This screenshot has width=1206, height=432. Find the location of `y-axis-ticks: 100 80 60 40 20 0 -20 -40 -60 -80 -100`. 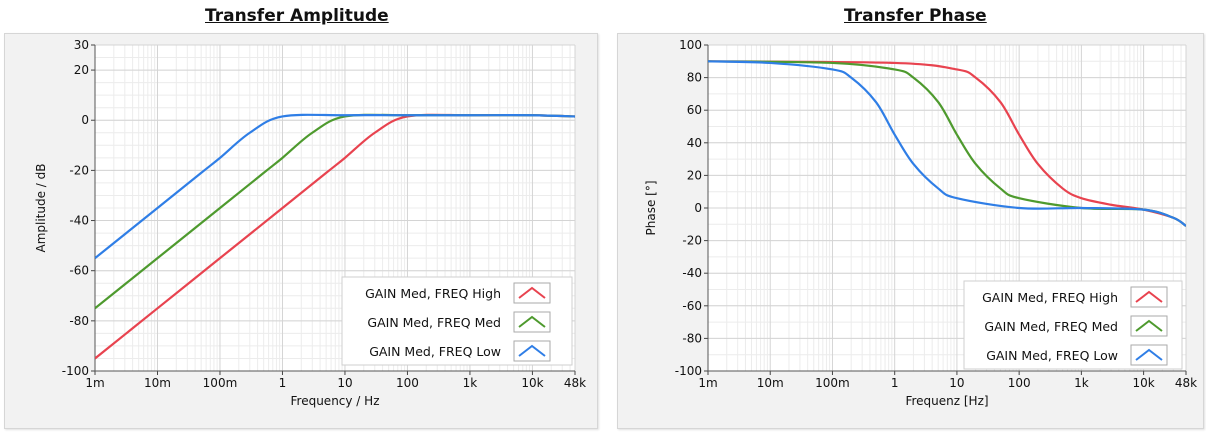

y-axis-ticks: 100 80 60 40 20 0 -20 -40 -60 -80 -100 is located at coordinates (691, 208).